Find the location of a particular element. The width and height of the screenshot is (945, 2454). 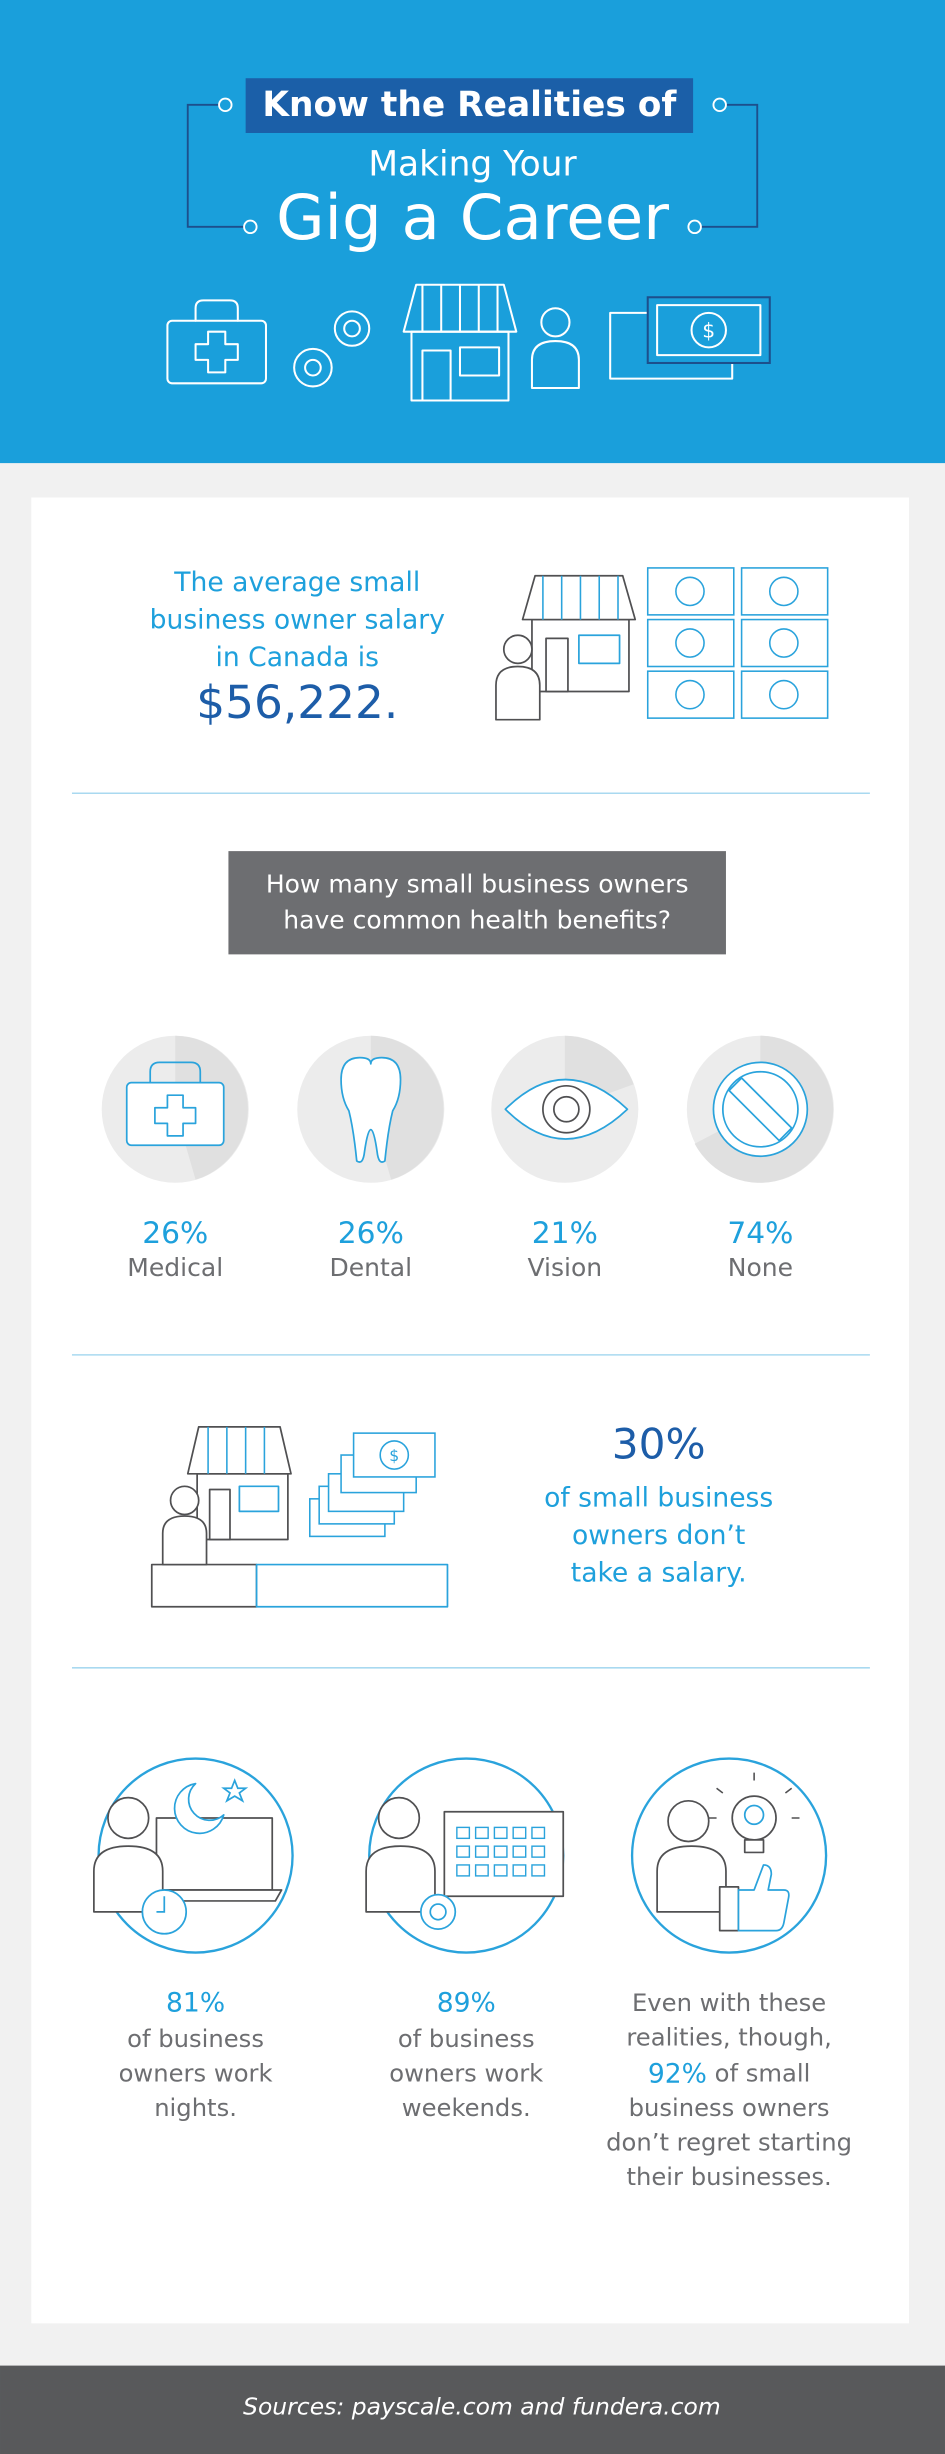

footer-band is located at coordinates (472, 2409).